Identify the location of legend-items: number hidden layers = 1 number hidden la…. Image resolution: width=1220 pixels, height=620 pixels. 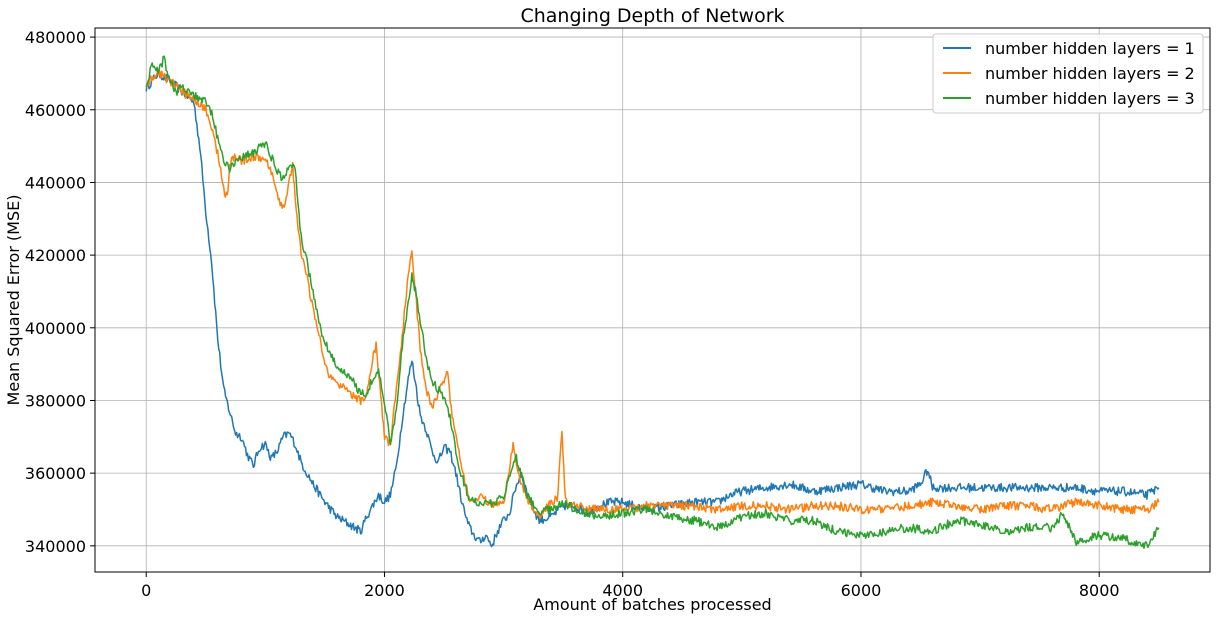
(1069, 73).